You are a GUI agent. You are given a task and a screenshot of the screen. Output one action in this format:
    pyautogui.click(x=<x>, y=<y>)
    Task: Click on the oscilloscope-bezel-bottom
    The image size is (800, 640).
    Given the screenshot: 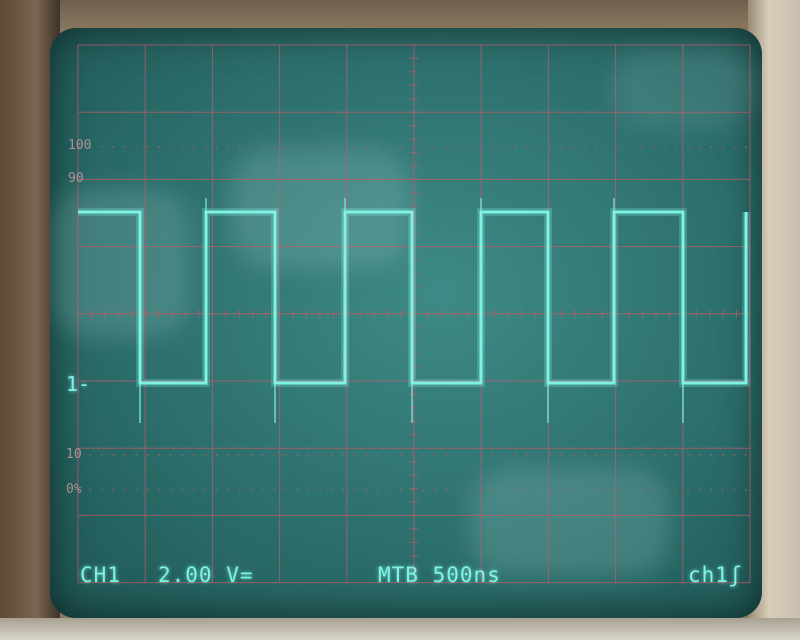 What is the action you would take?
    pyautogui.click(x=400, y=629)
    